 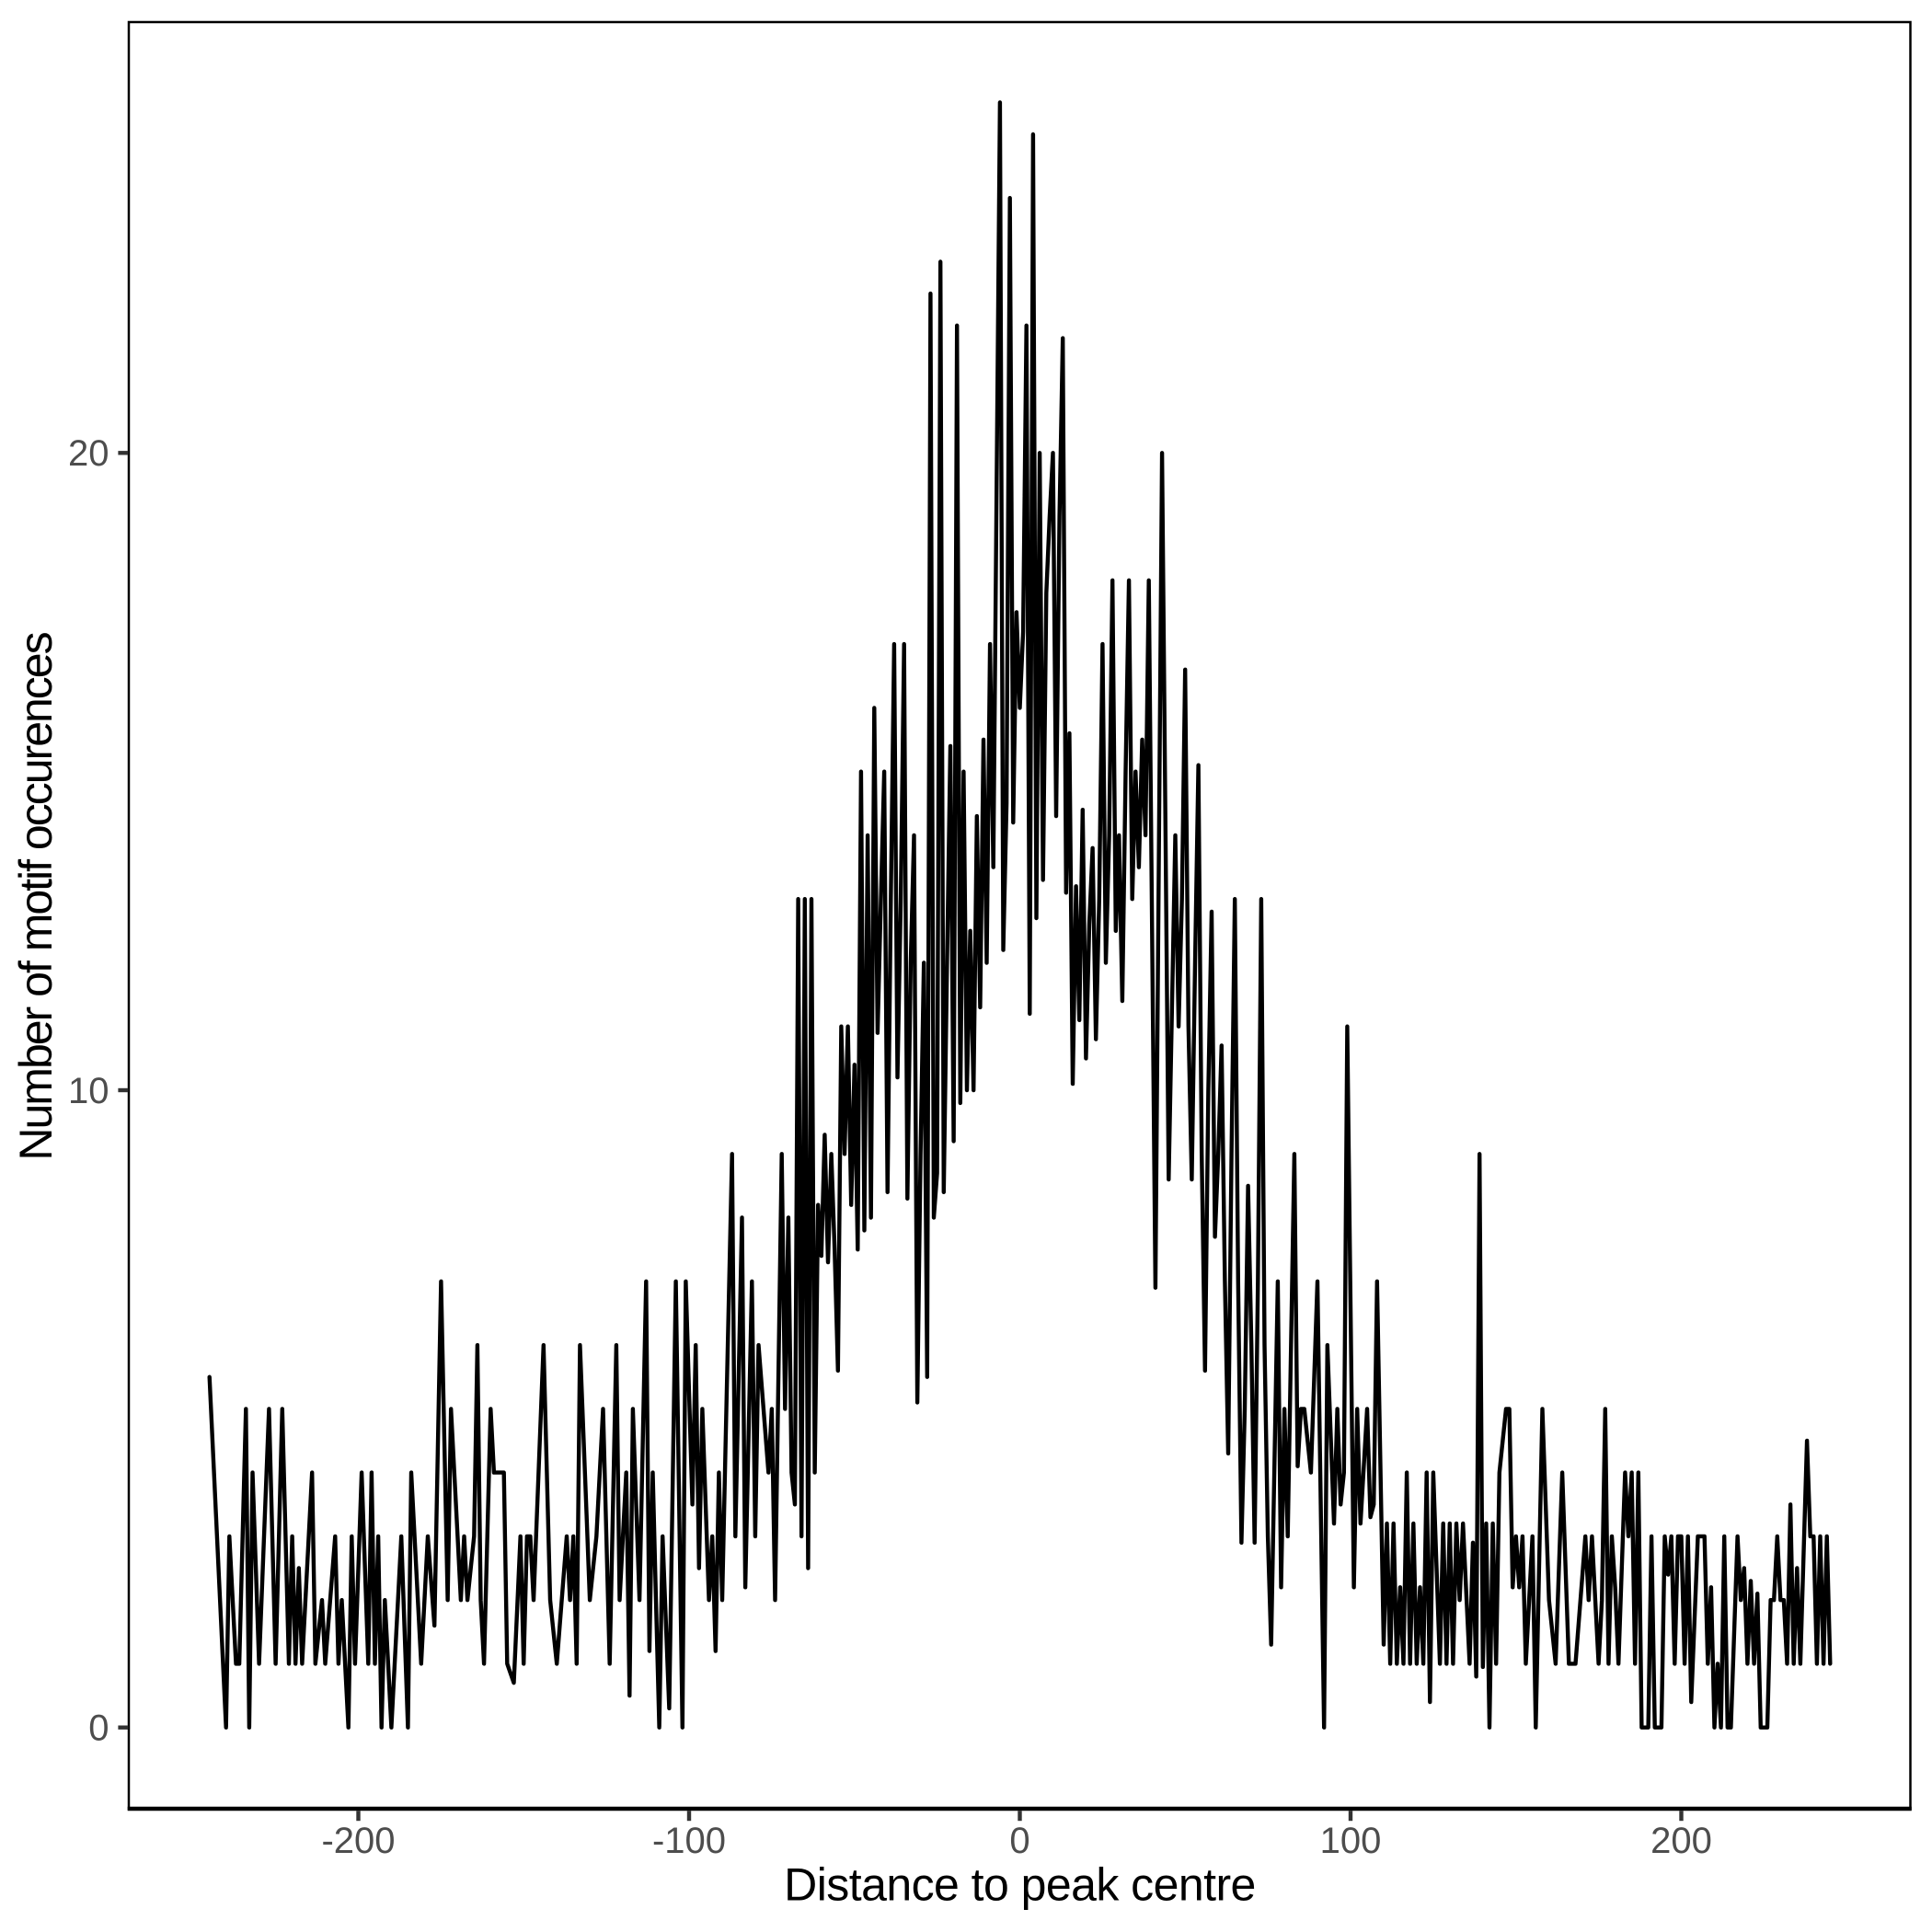 I want to click on svg-text: -100, so click(x=689, y=1841).